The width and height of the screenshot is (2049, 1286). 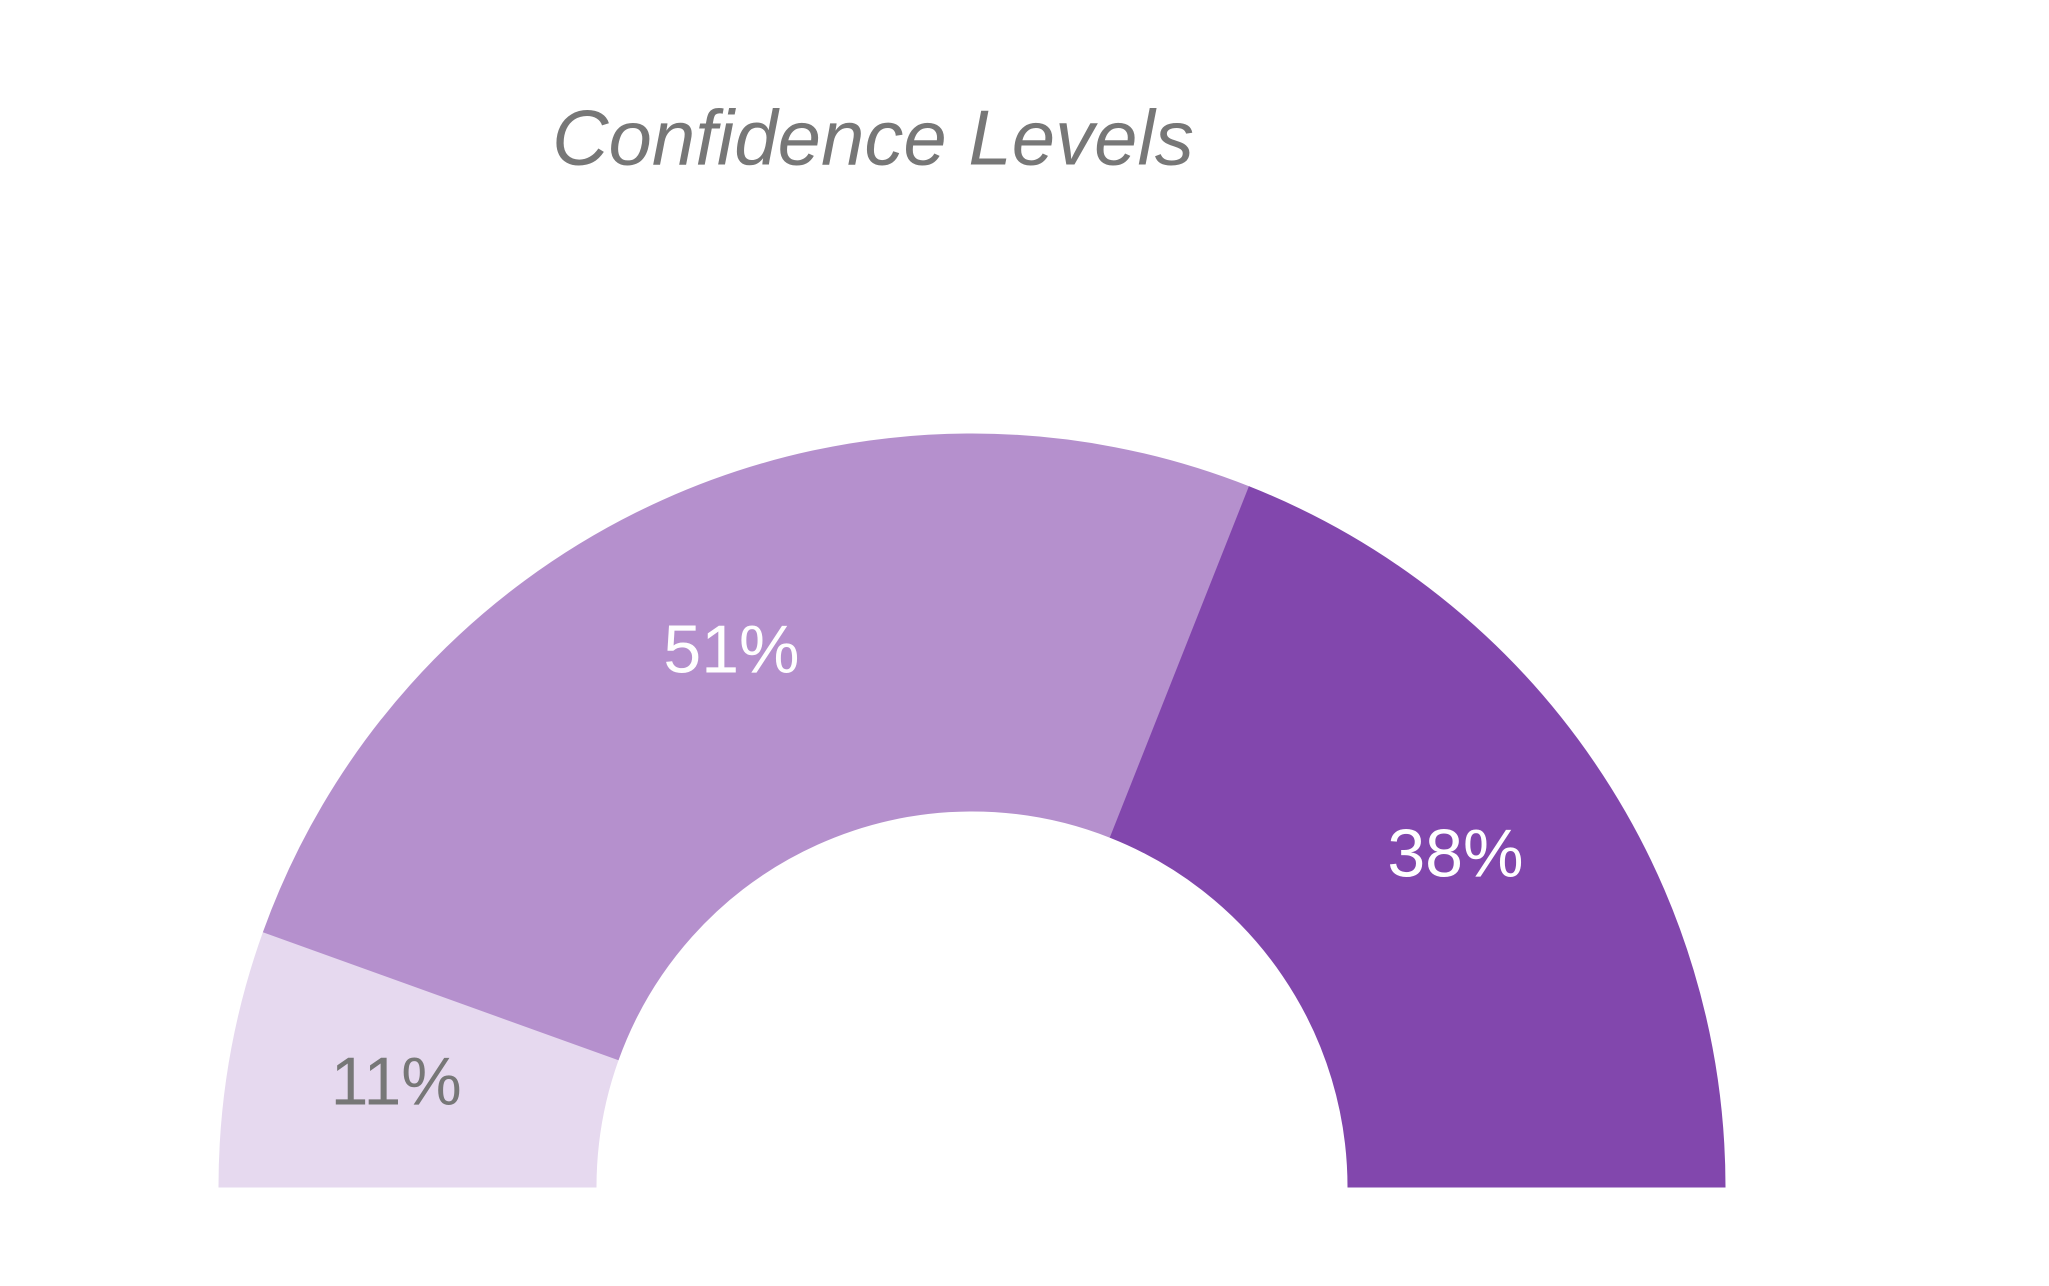 What do you see at coordinates (396, 1081) in the screenshot?
I see `data-label: 11%` at bounding box center [396, 1081].